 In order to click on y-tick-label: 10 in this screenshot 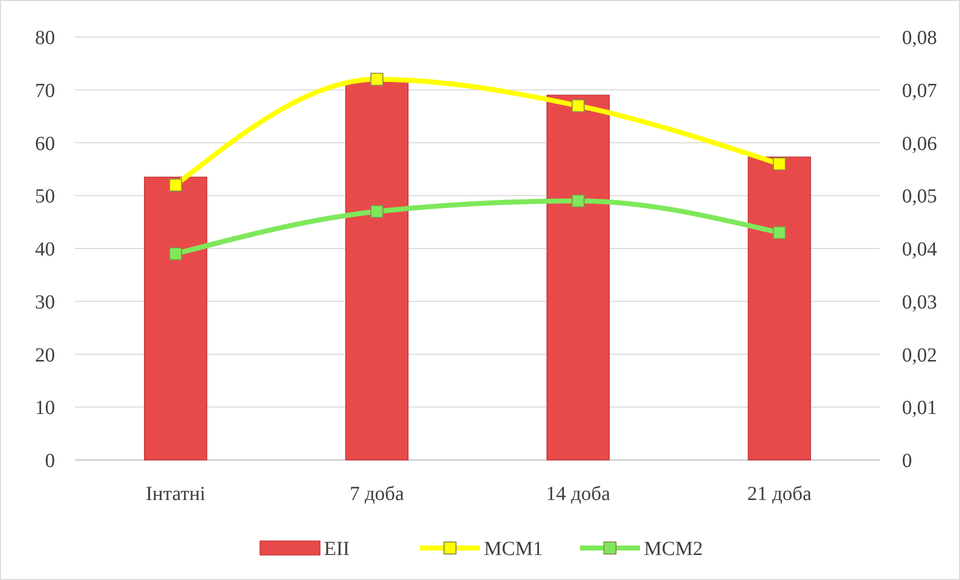, I will do `click(45, 408)`.